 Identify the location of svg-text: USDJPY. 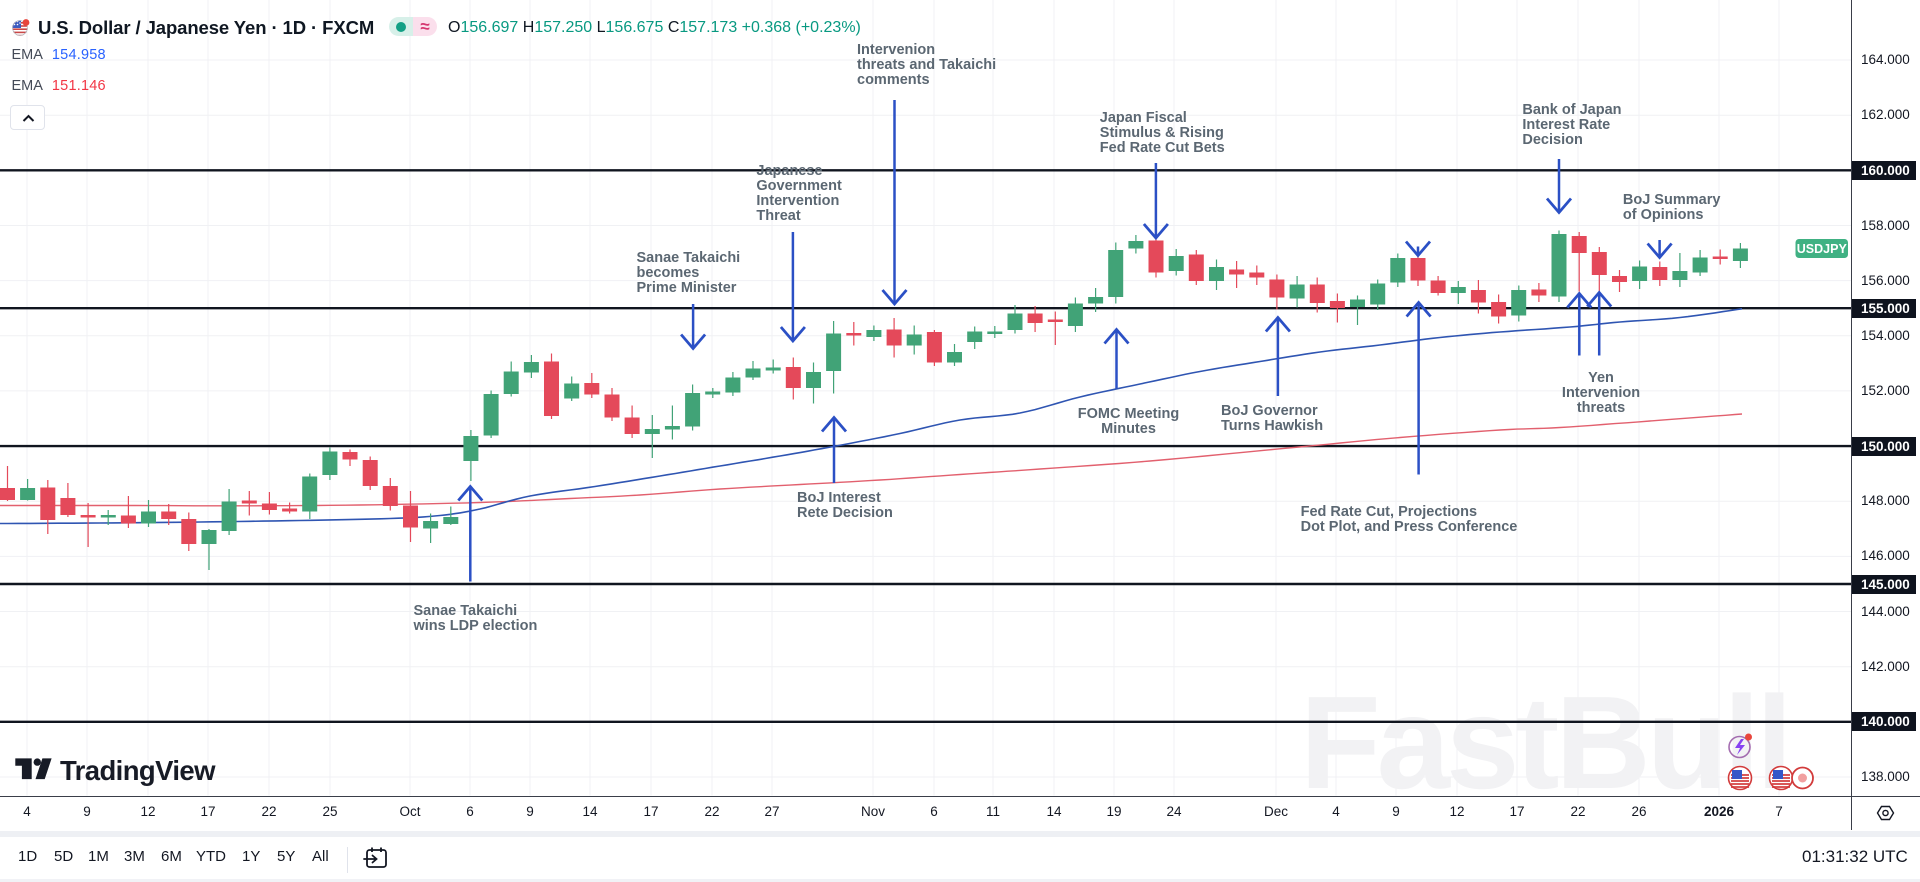
(1822, 249).